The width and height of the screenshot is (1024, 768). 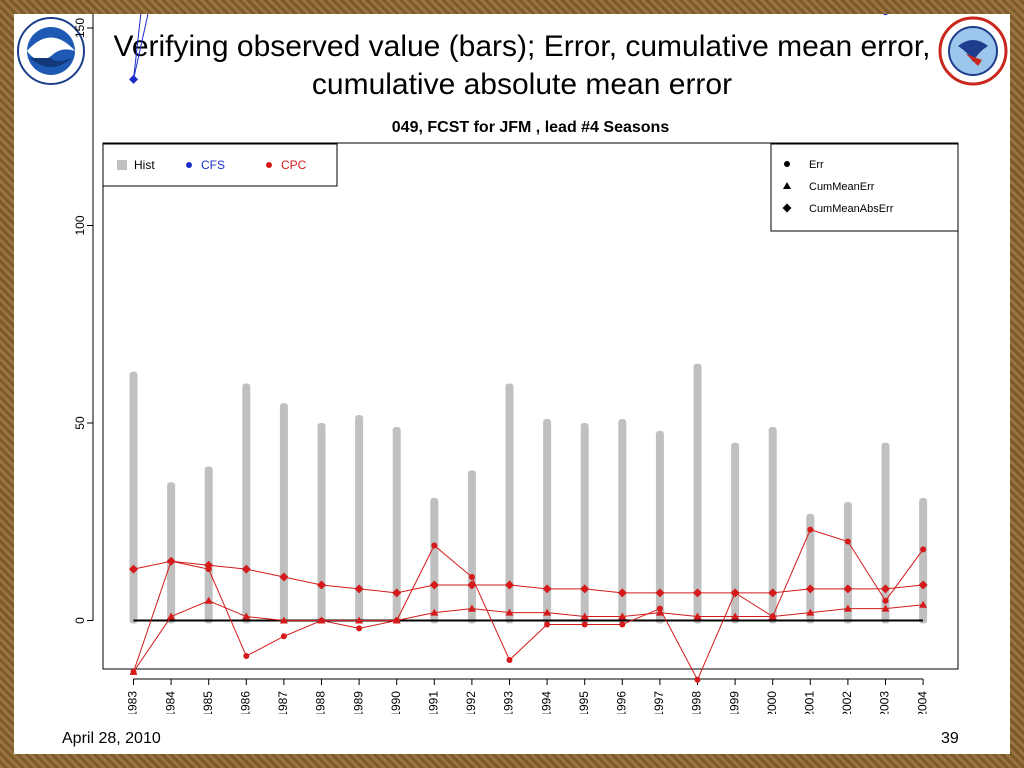 What do you see at coordinates (51, 51) in the screenshot?
I see `noaa-logo` at bounding box center [51, 51].